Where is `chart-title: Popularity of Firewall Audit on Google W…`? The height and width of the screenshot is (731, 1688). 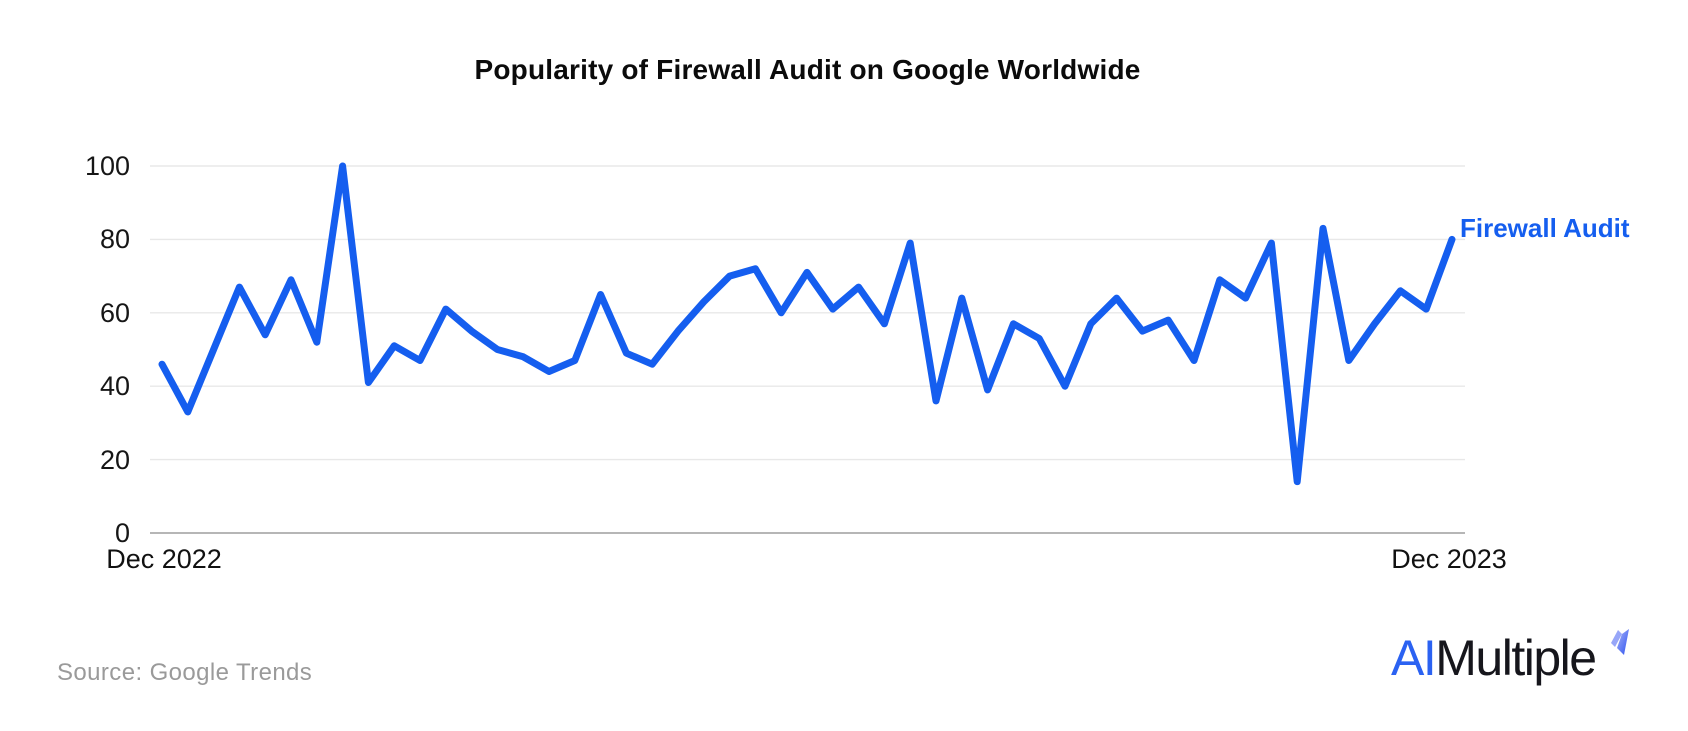 chart-title: Popularity of Firewall Audit on Google W… is located at coordinates (807, 69).